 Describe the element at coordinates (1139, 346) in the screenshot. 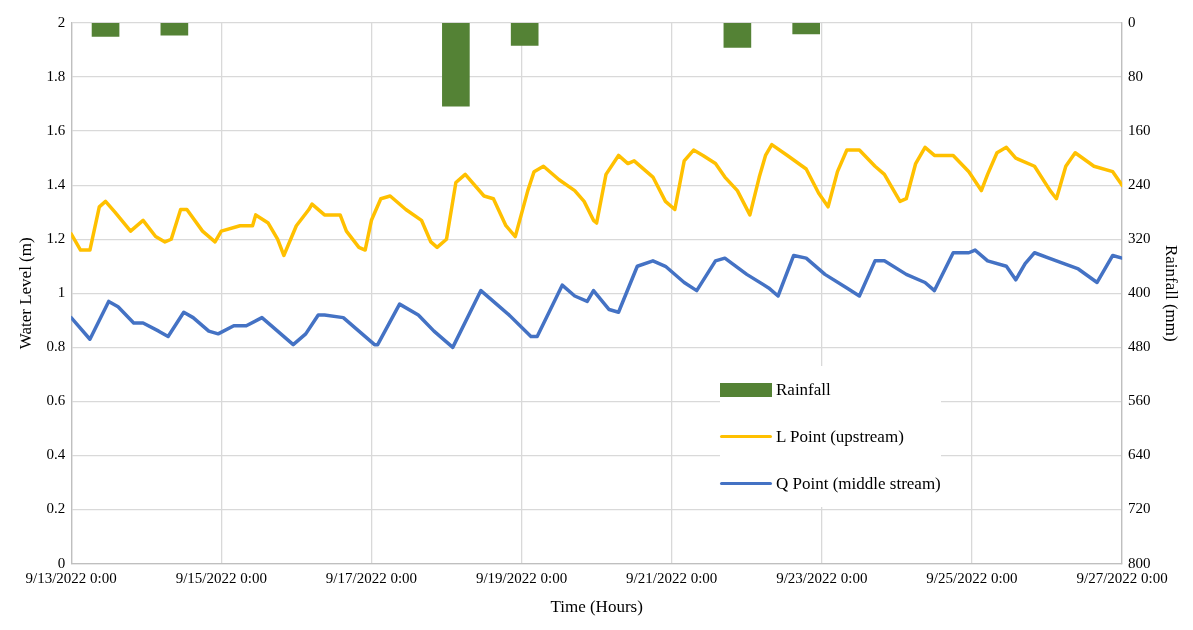

I see `y2-tick-label: 480` at that location.